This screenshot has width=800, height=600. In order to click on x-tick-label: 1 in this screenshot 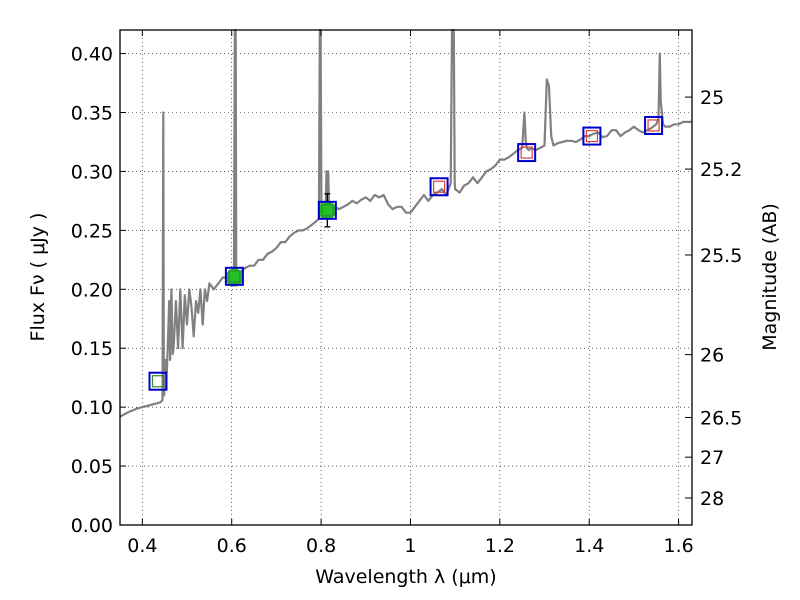, I will do `click(410, 546)`.